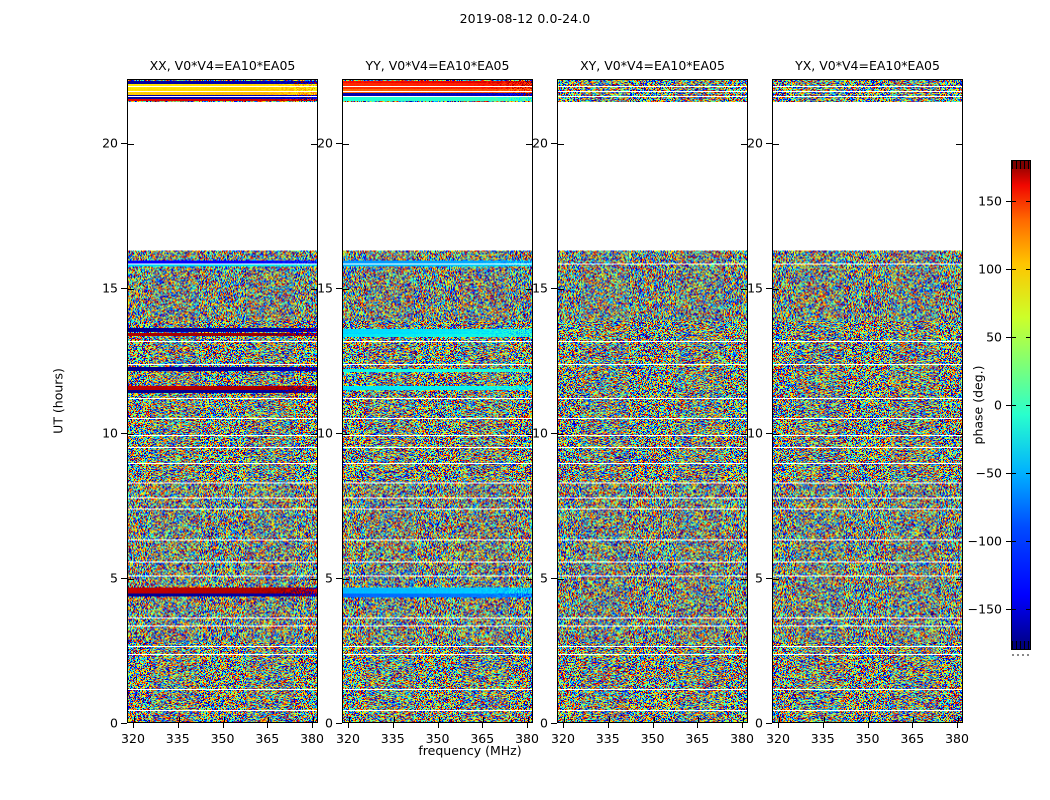 The image size is (1050, 800). I want to click on y-axis-label: UT (hours), so click(58, 401).